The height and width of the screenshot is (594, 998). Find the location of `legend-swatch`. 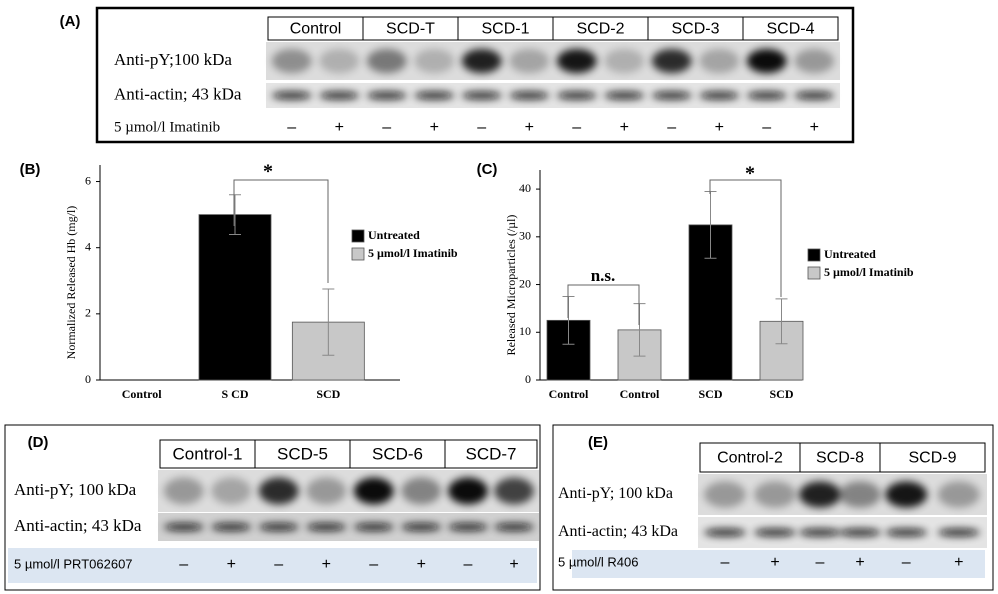

legend-swatch is located at coordinates (358, 254).